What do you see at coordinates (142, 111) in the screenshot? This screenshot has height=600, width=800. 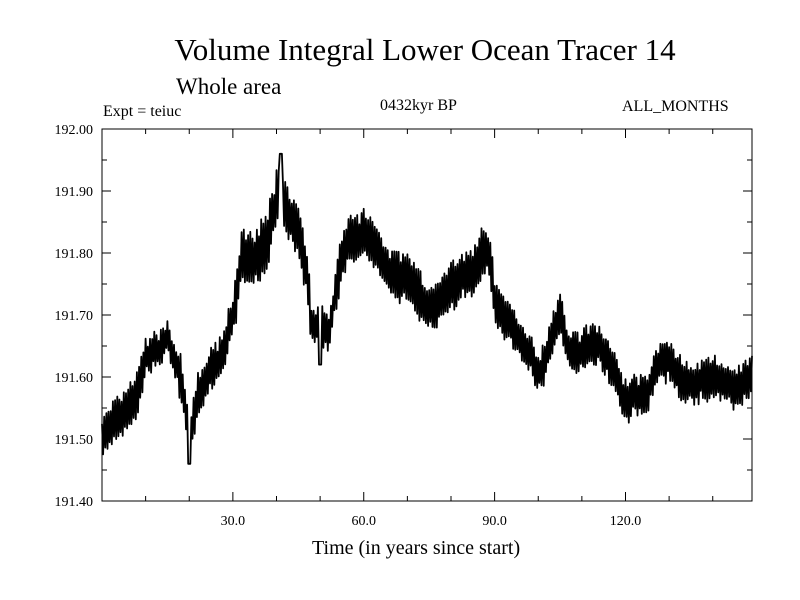 I see `experiment-label: Expt = teiuc` at bounding box center [142, 111].